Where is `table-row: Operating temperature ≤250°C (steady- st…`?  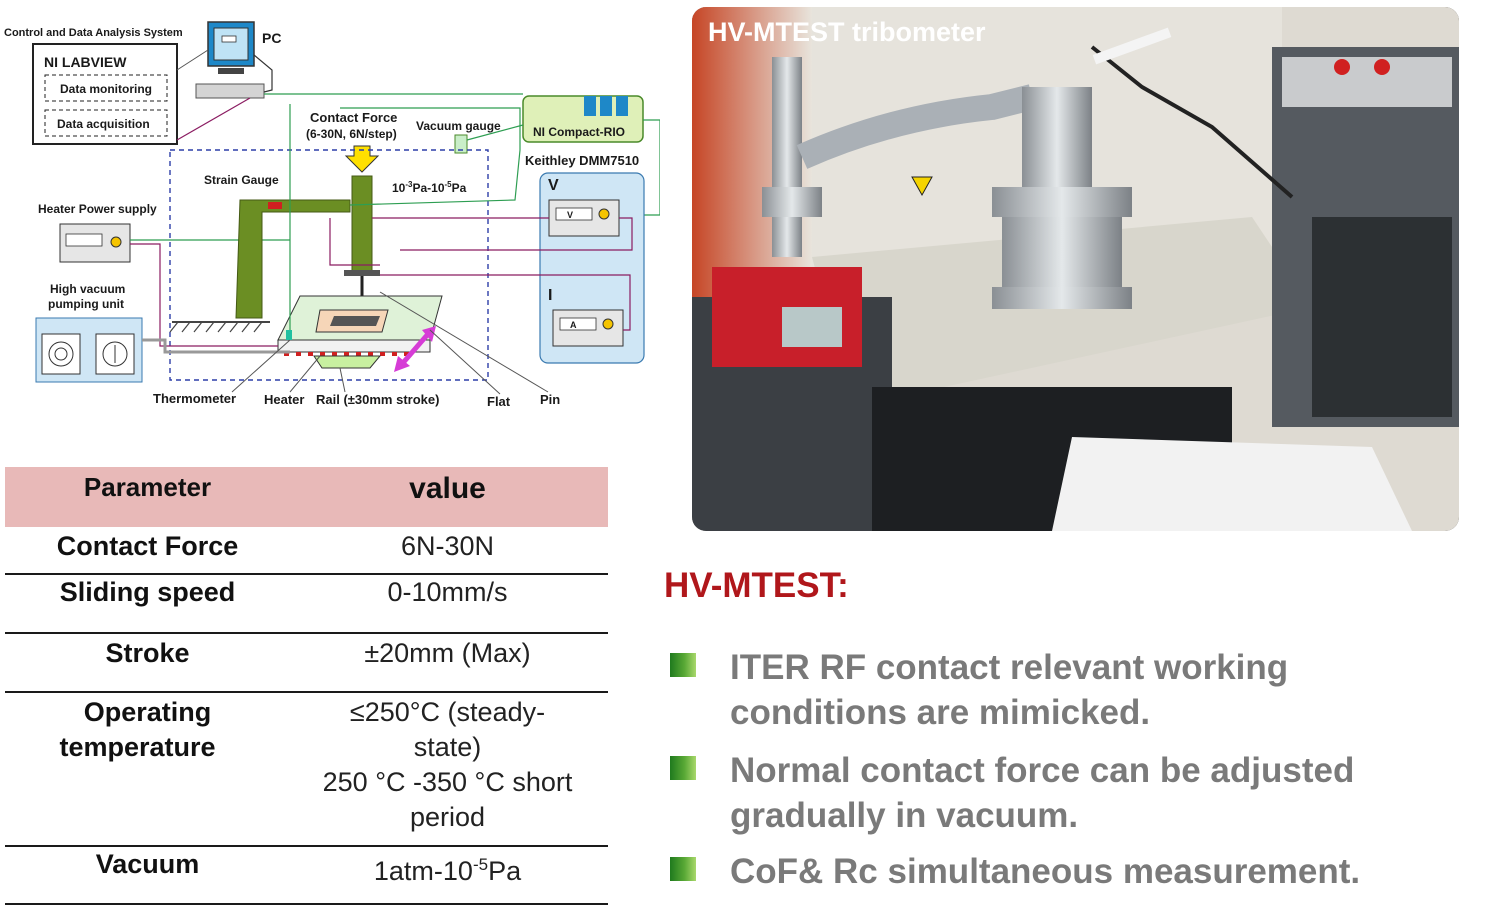
table-row: Operating temperature ≤250°C (steady- st… is located at coordinates (306, 768).